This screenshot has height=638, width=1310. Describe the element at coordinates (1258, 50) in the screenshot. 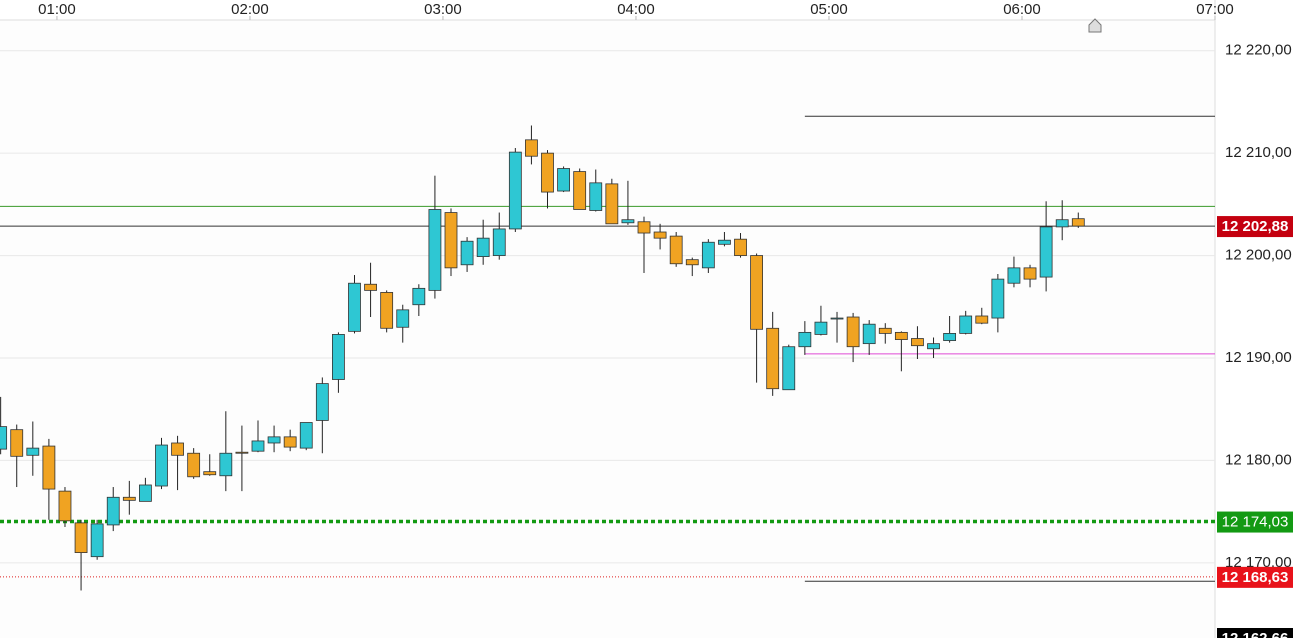

I see `y-tick-label: 12 220,00` at that location.